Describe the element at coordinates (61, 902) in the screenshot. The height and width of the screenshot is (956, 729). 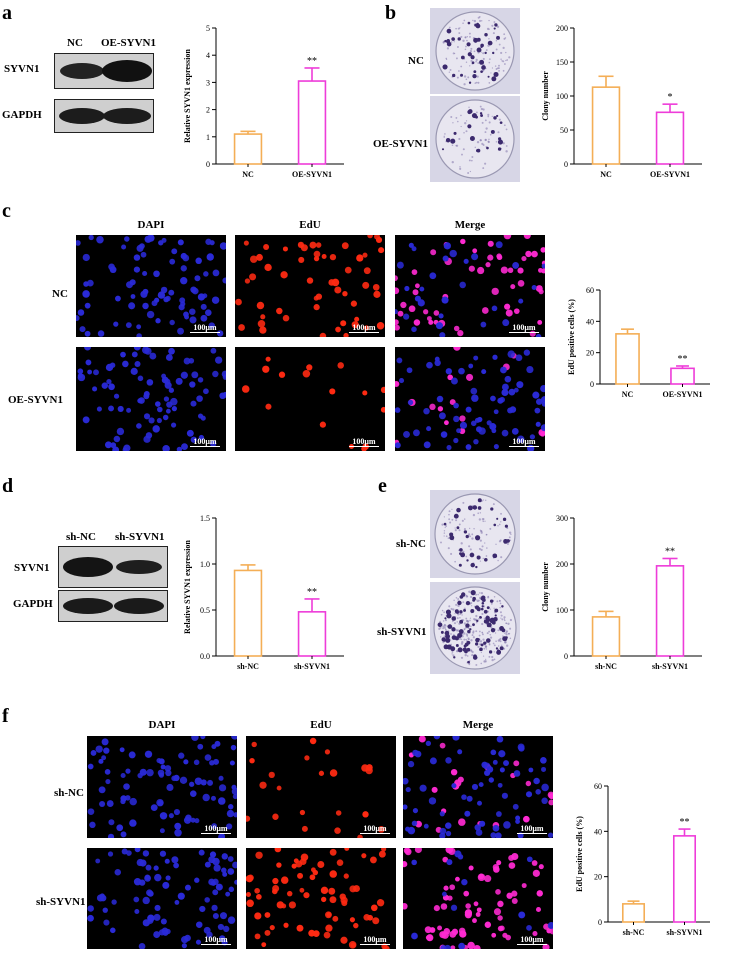
I see `row-label-sh-syvn1: sh-SYVN1` at that location.